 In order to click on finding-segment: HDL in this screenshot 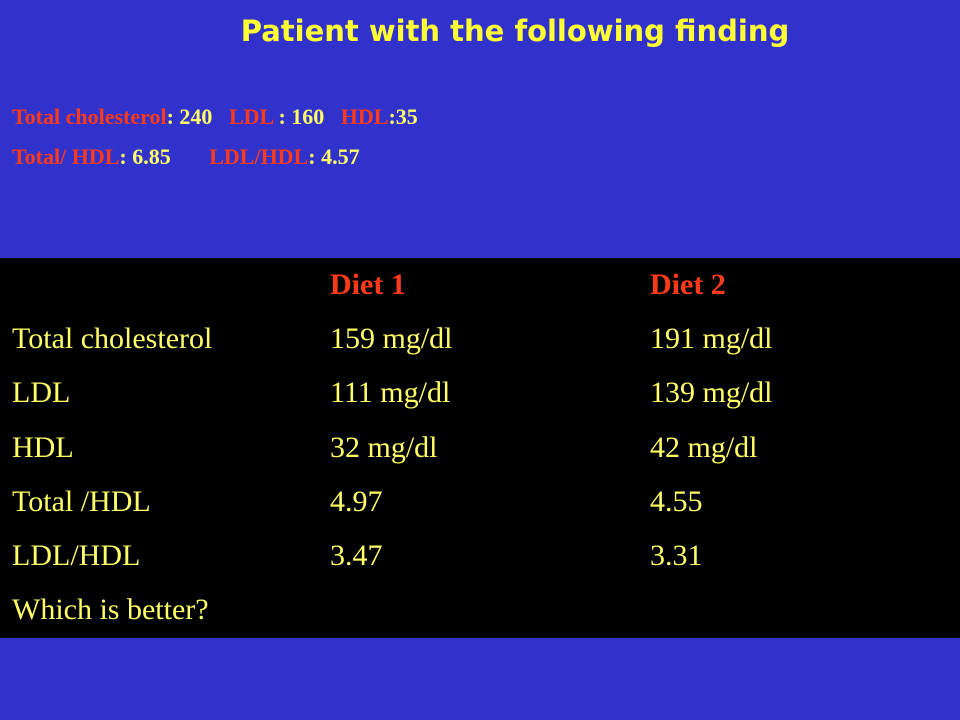, I will do `click(364, 116)`.